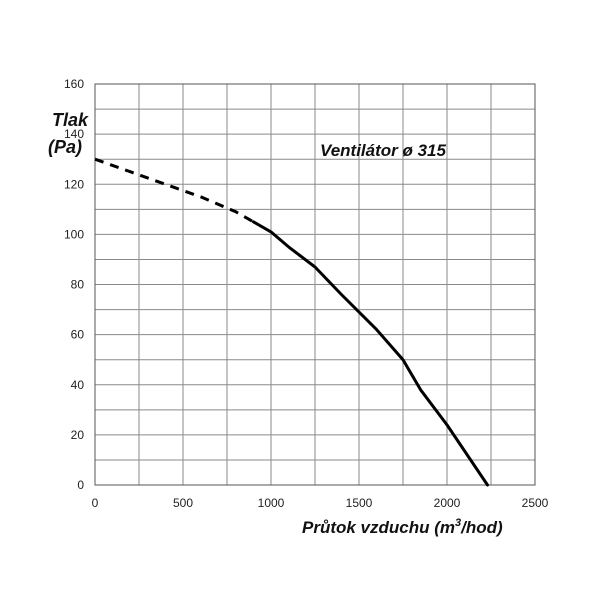  Describe the element at coordinates (95, 503) in the screenshot. I see `x-tick-label: 0` at that location.